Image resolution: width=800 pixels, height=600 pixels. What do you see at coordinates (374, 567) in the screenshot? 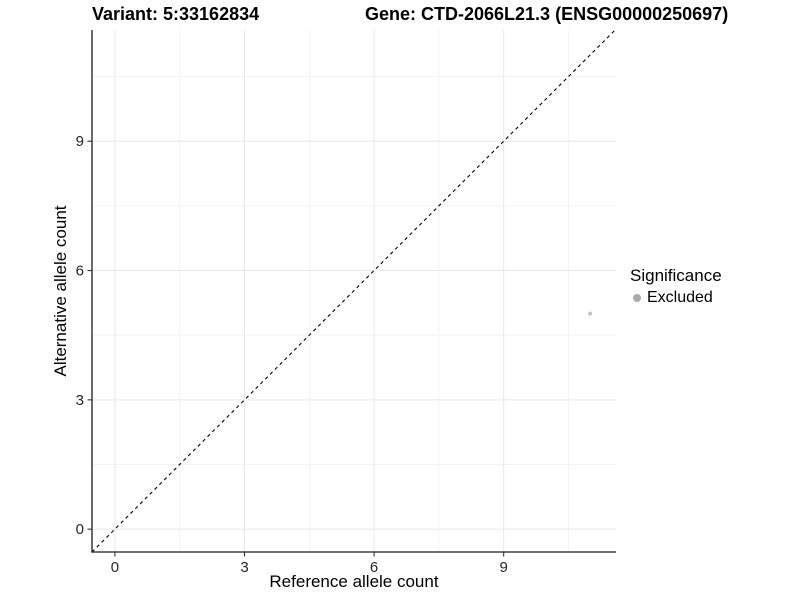
I see `x-tick-label: 6` at bounding box center [374, 567].